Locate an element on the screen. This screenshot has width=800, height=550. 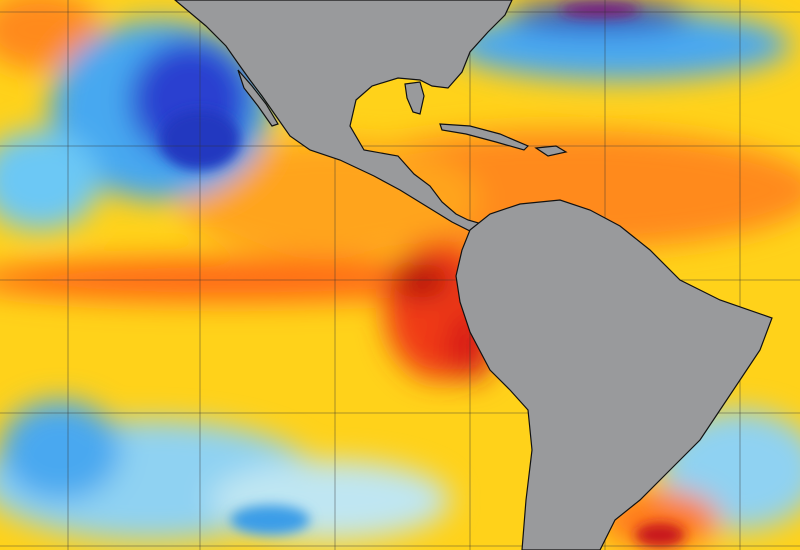
cuba is located at coordinates (484, 137).